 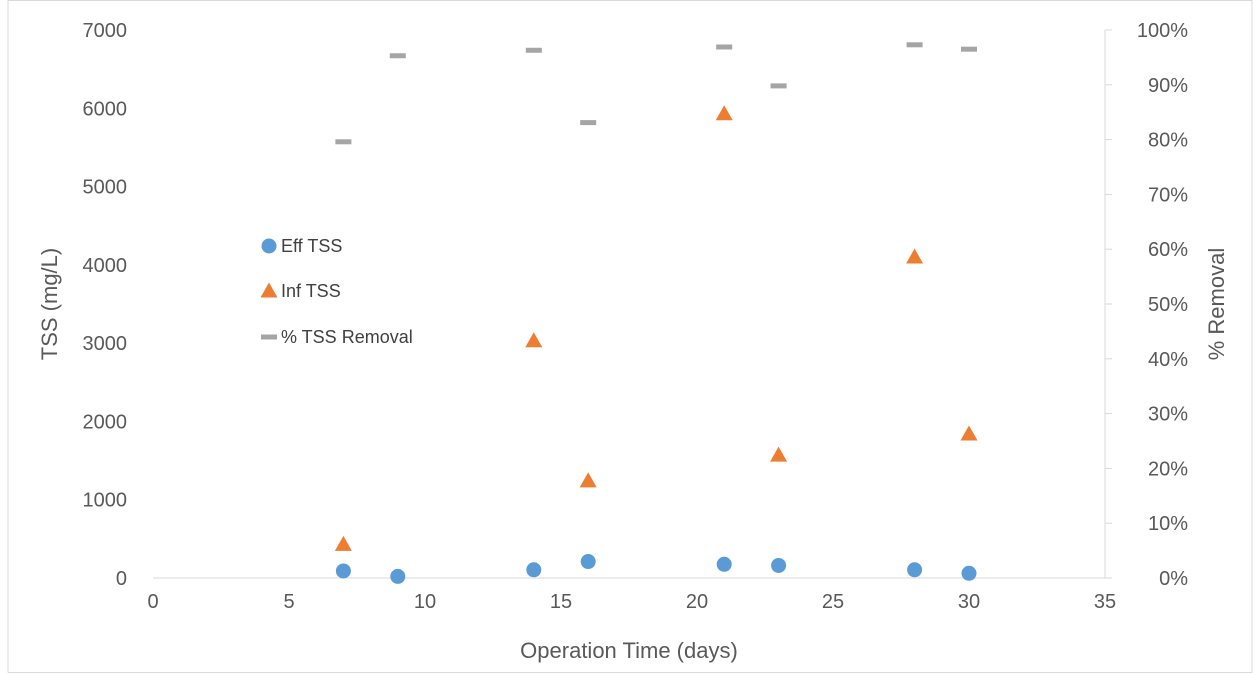 What do you see at coordinates (311, 246) in the screenshot?
I see `legend-label-eff-tss: Eff TSS` at bounding box center [311, 246].